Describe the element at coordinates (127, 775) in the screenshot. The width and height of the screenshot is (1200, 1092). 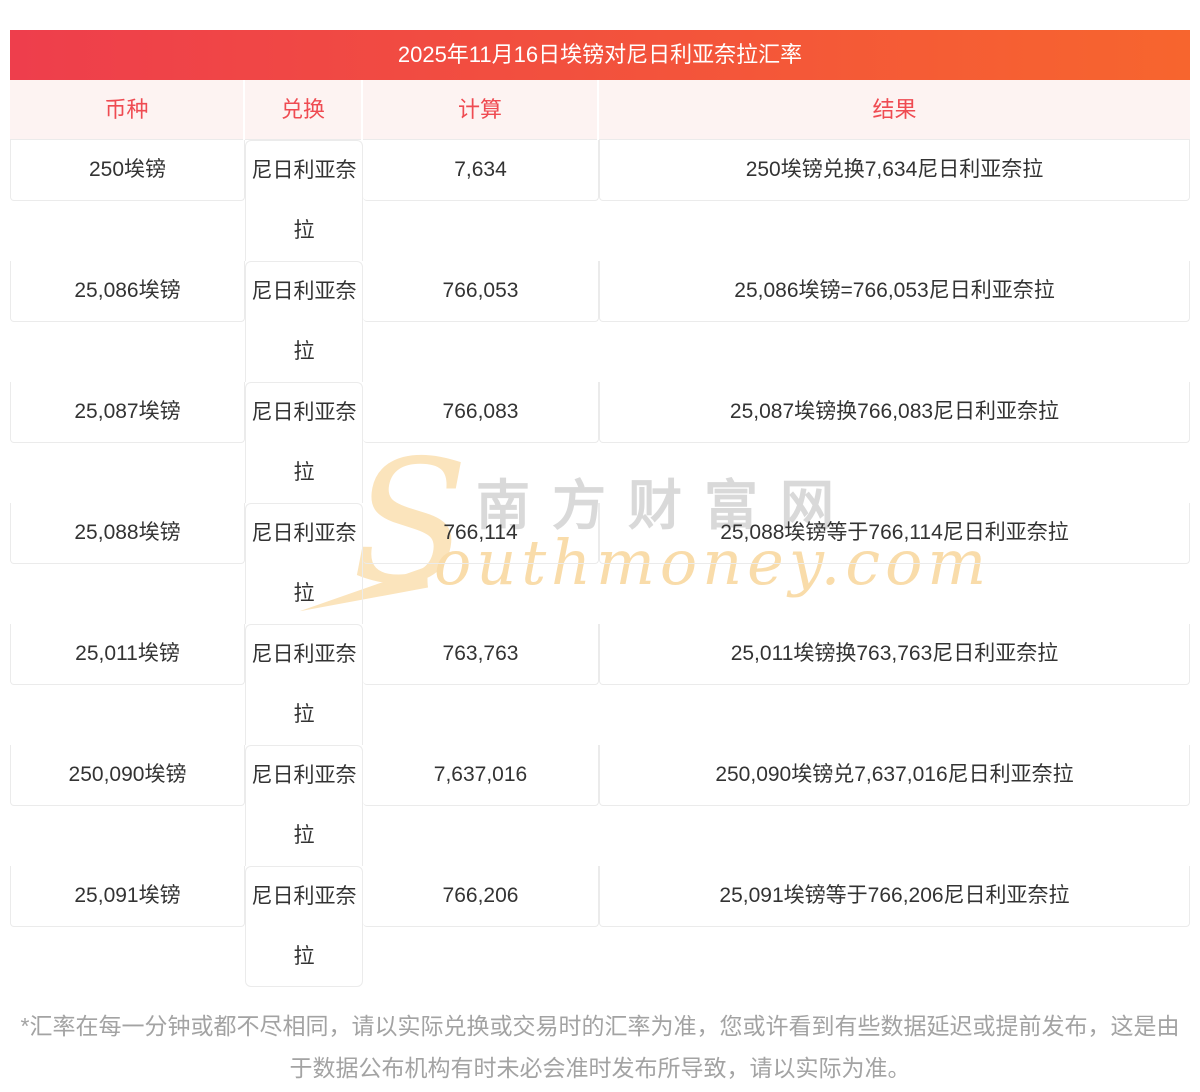
I see `currency-cell: 250,090埃镑` at that location.